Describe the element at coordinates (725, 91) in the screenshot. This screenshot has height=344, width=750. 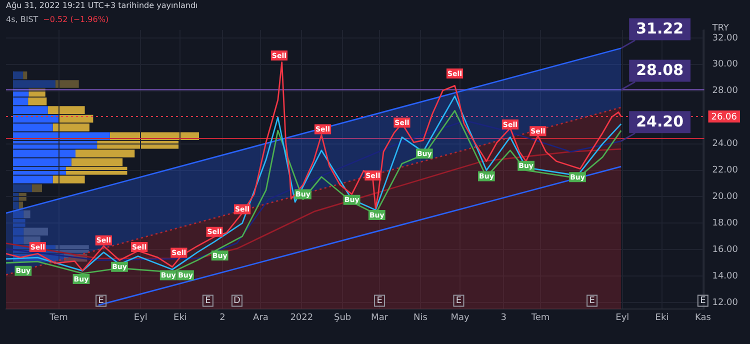
I see `y-tick-label: 28.00` at that location.